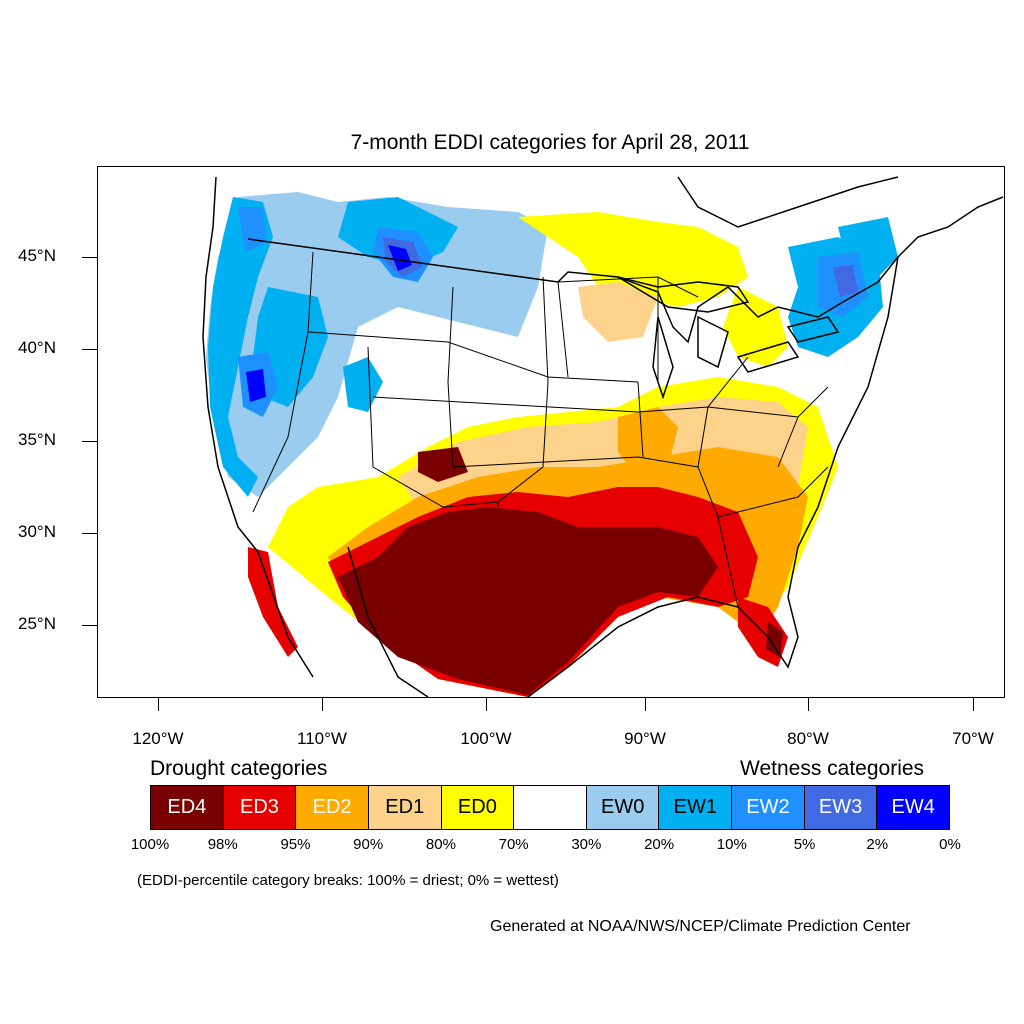 The width and height of the screenshot is (1024, 1024). What do you see at coordinates (260, 807) in the screenshot?
I see `legend-box-ed3: ED3` at bounding box center [260, 807].